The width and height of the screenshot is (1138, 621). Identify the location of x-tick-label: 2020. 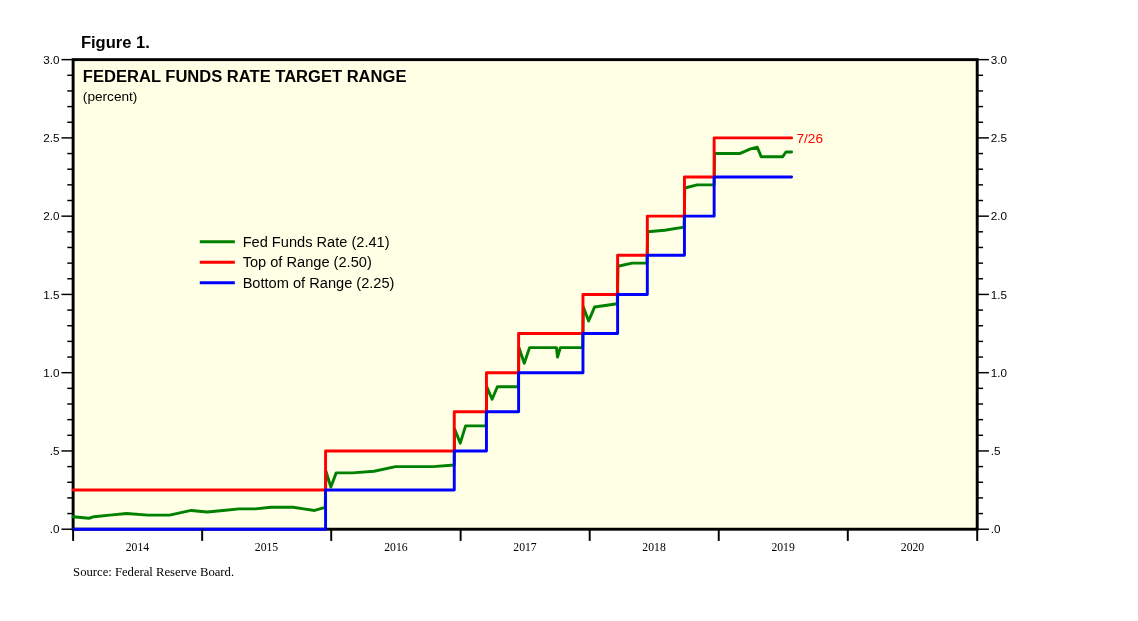
(912, 547).